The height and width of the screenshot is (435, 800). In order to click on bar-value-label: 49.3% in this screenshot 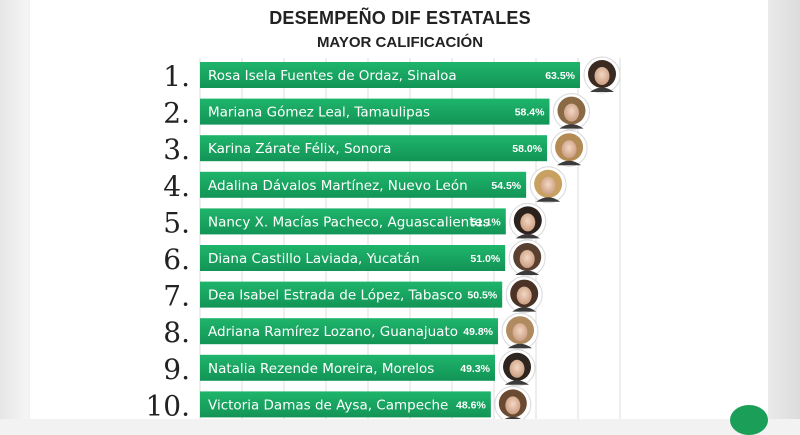, I will do `click(475, 369)`.